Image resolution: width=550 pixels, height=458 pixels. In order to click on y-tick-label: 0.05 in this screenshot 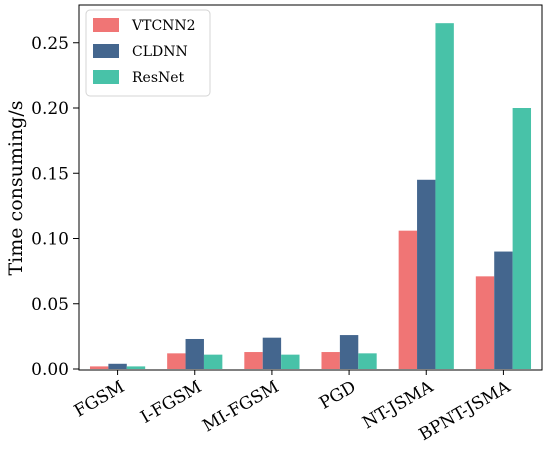, I will do `click(50, 305)`.